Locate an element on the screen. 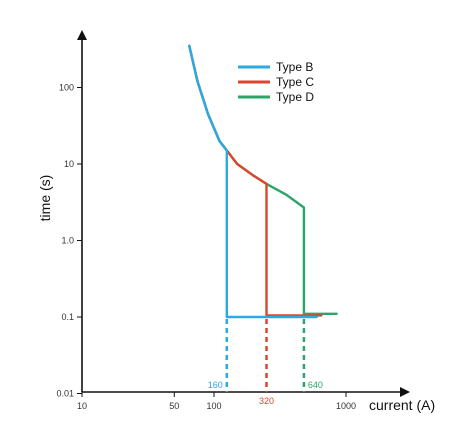  legend-label: Type C is located at coordinates (295, 82).